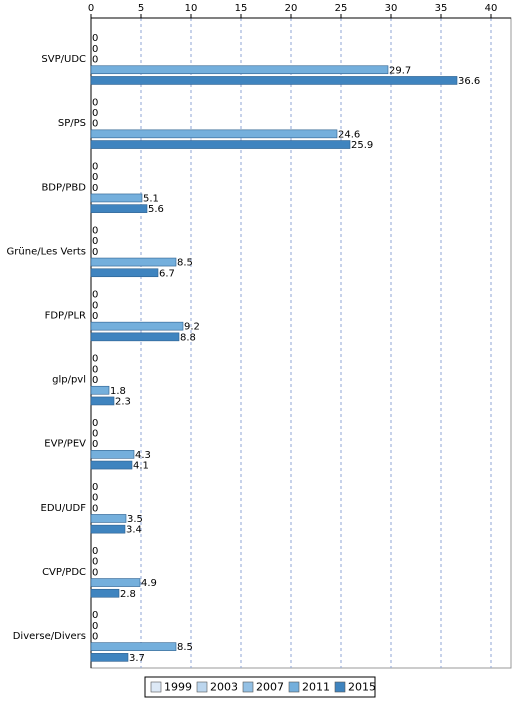 The image size is (520, 704). What do you see at coordinates (123, 401) in the screenshot?
I see `data-label: 2.3` at bounding box center [123, 401].